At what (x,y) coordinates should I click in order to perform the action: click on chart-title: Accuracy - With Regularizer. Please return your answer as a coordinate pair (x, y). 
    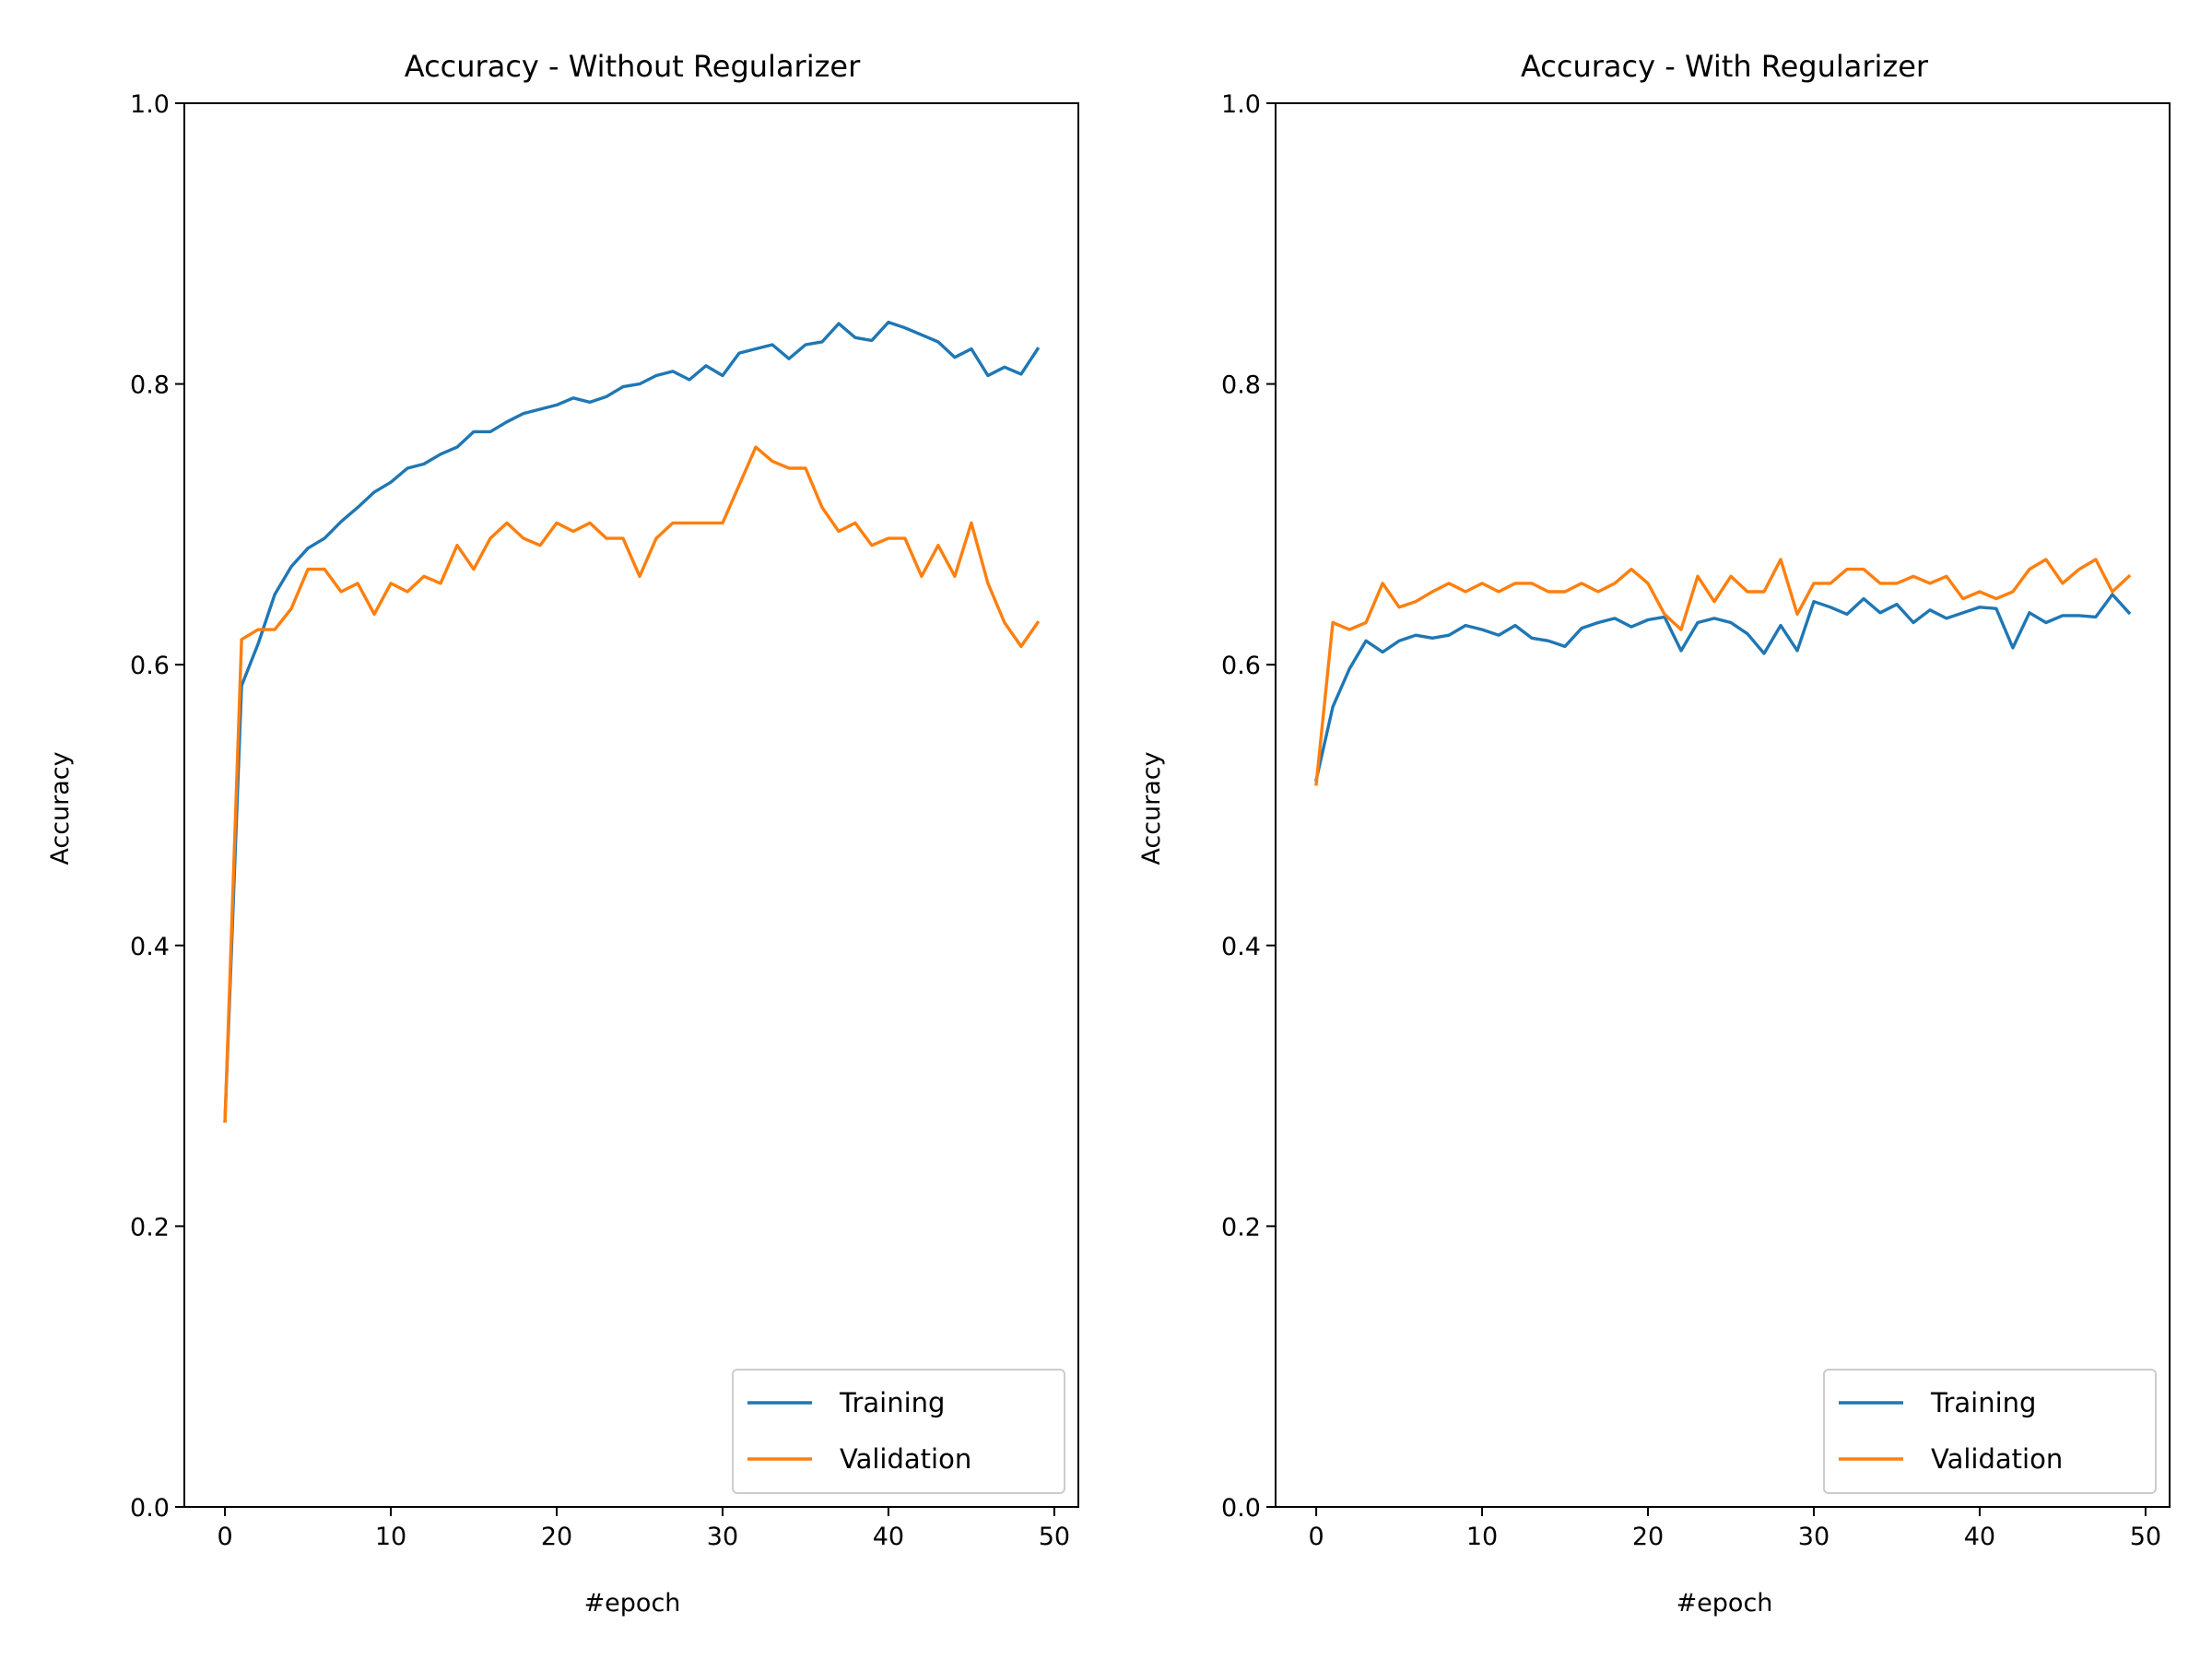
    Looking at the image, I should click on (1725, 66).